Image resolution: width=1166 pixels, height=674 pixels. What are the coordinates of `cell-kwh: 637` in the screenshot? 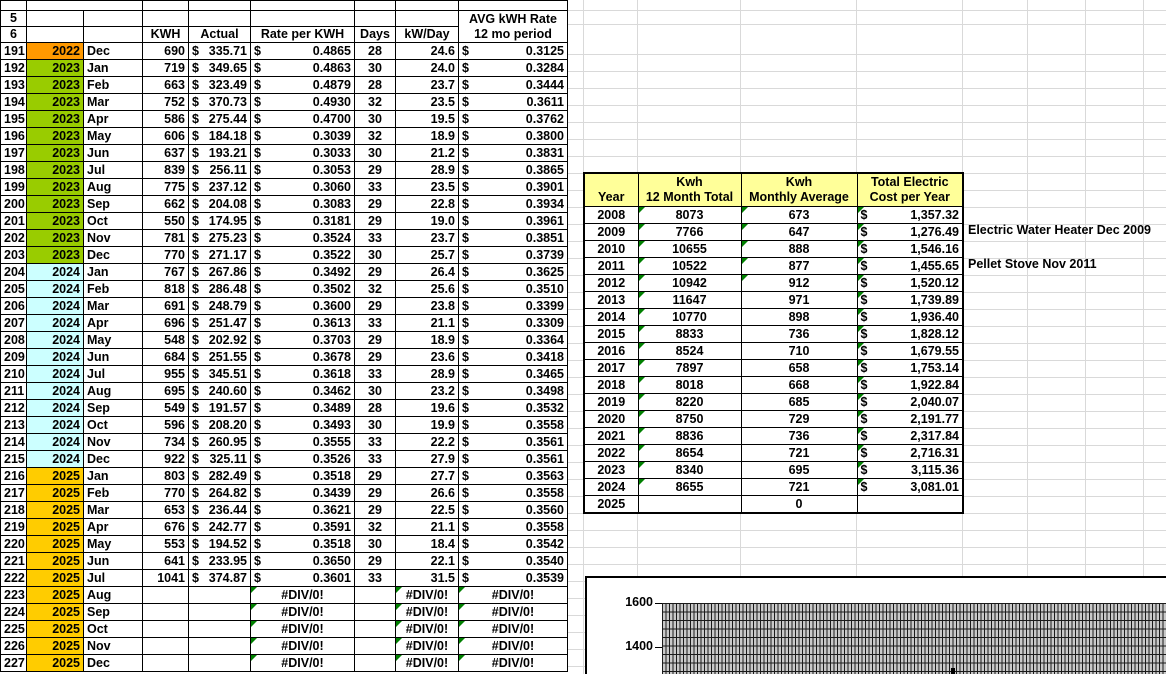 It's located at (165, 153).